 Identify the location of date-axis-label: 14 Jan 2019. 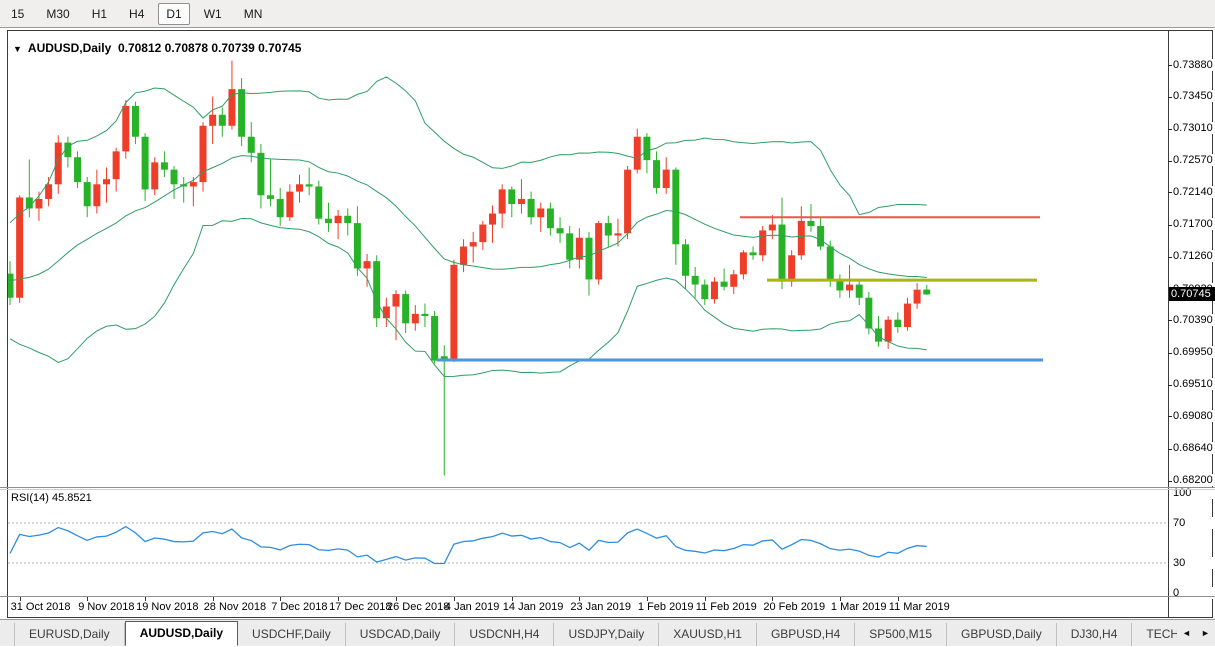
(533, 607).